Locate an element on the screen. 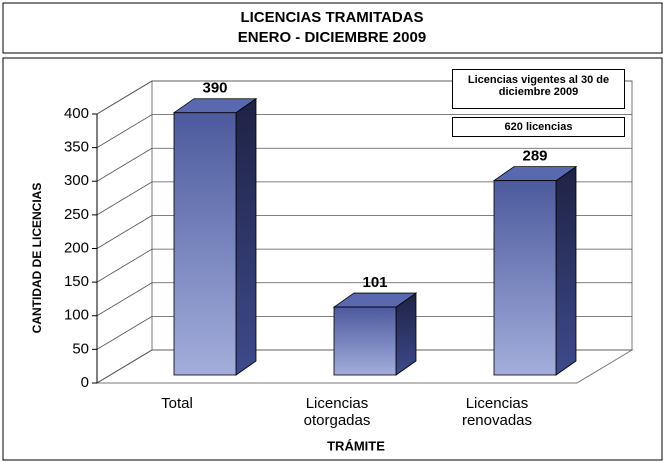 This screenshot has width=665, height=462. x-axis-label: TRÁMITE is located at coordinates (356, 445).